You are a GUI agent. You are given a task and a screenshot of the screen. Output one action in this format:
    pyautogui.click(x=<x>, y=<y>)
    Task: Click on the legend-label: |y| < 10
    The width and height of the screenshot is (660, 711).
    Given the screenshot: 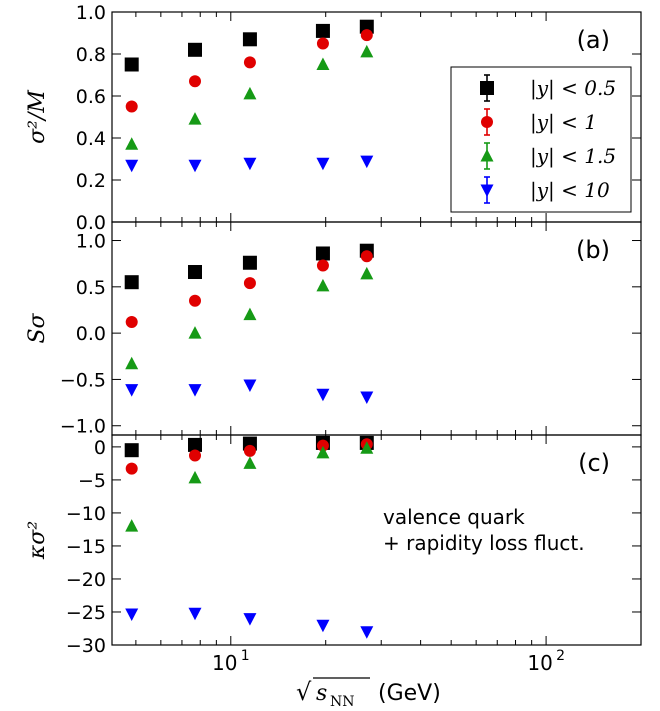 What is the action you would take?
    pyautogui.click(x=570, y=190)
    